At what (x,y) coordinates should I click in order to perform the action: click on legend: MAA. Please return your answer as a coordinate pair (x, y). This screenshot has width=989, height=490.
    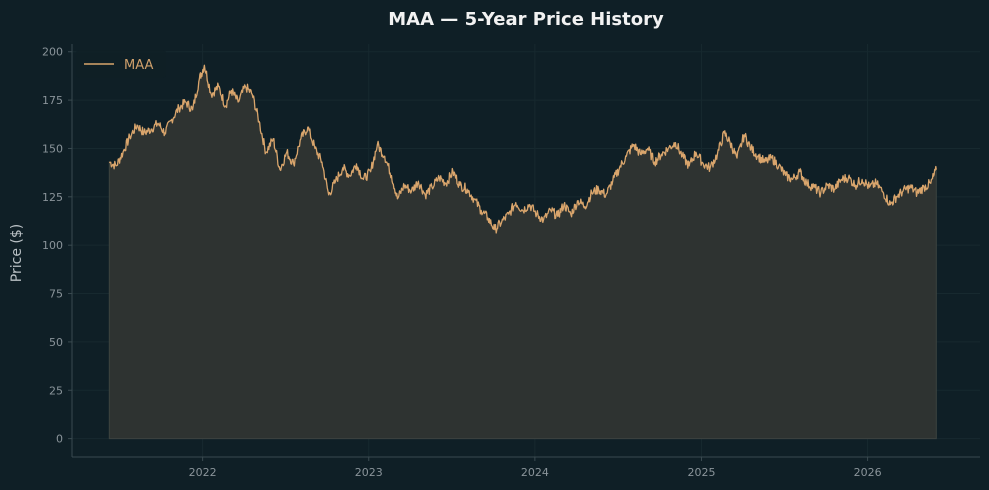
    Looking at the image, I should click on (121, 64).